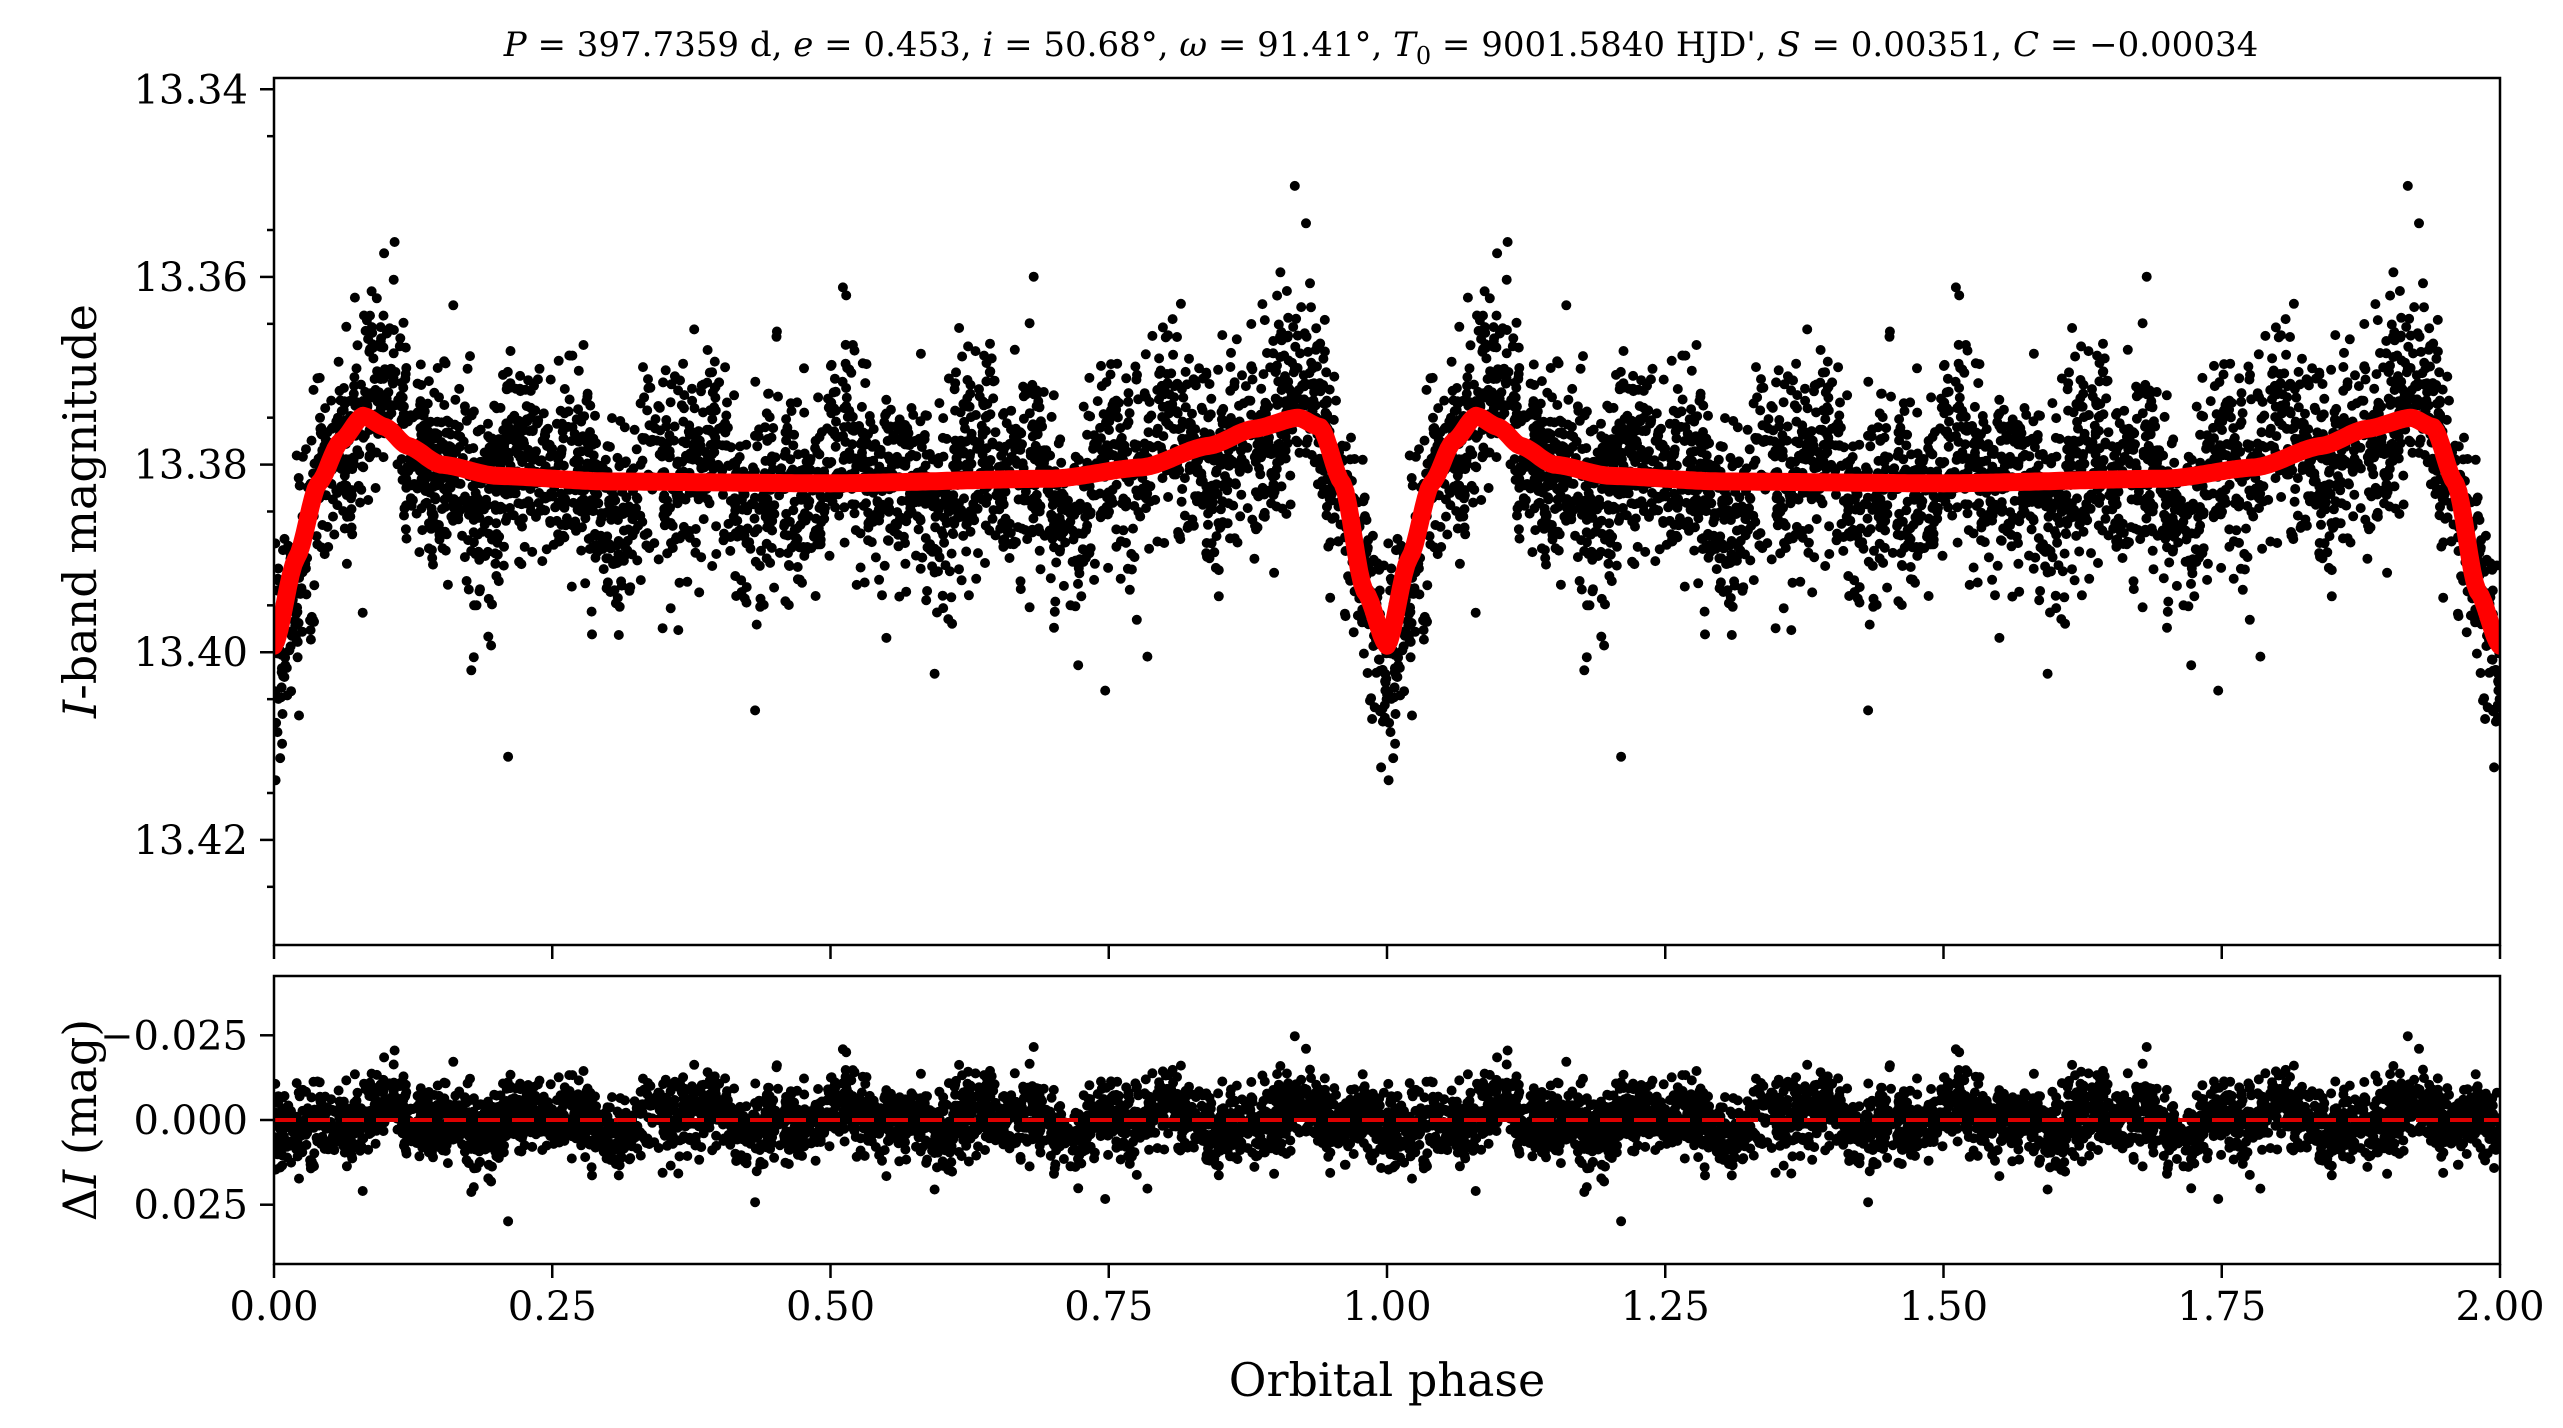 Image resolution: width=2563 pixels, height=1428 pixels. Describe the element at coordinates (2499, 1307) in the screenshot. I see `bottom-x-tick-label: 2.00` at that location.